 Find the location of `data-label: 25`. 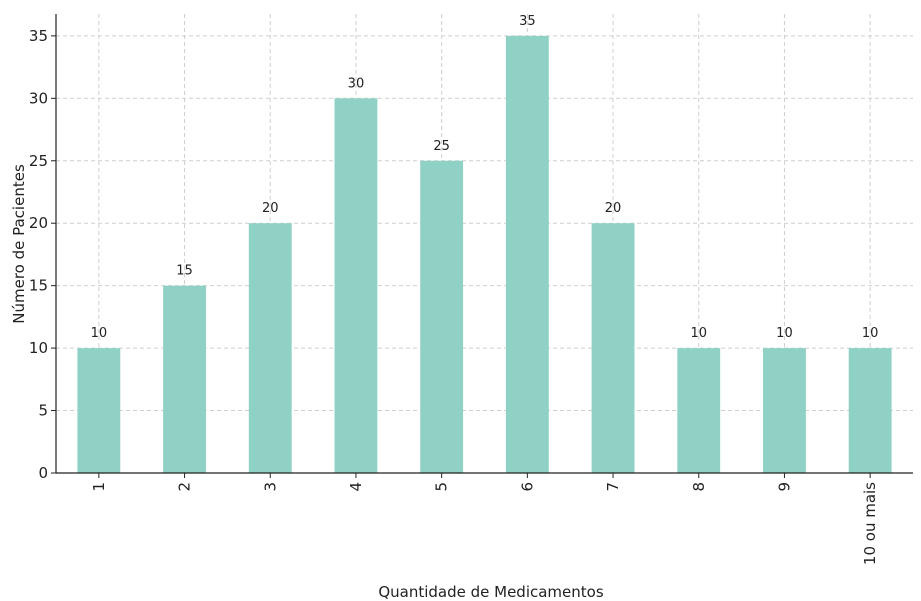

data-label: 25 is located at coordinates (441, 146).